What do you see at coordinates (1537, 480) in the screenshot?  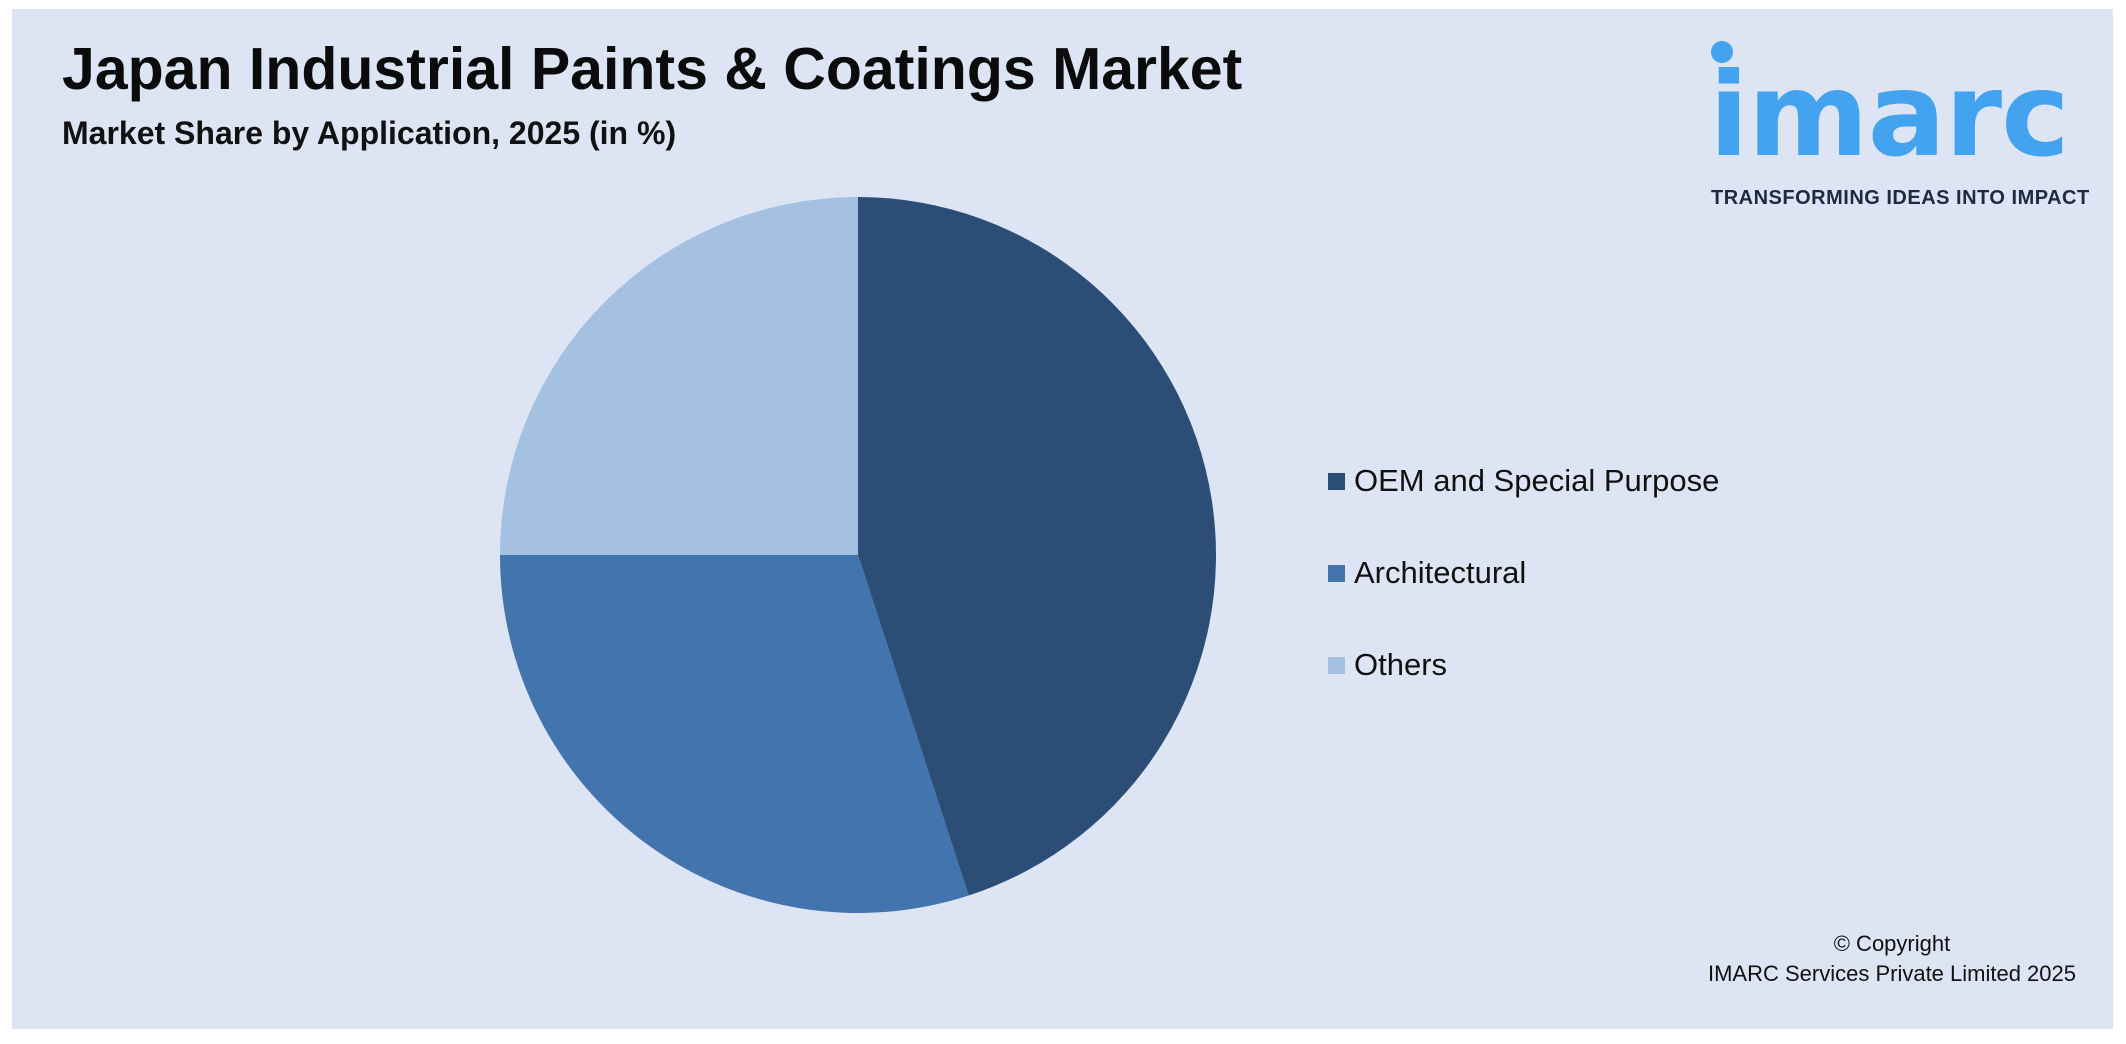 I see `legend-label: OEM and Special Purpose` at bounding box center [1537, 480].